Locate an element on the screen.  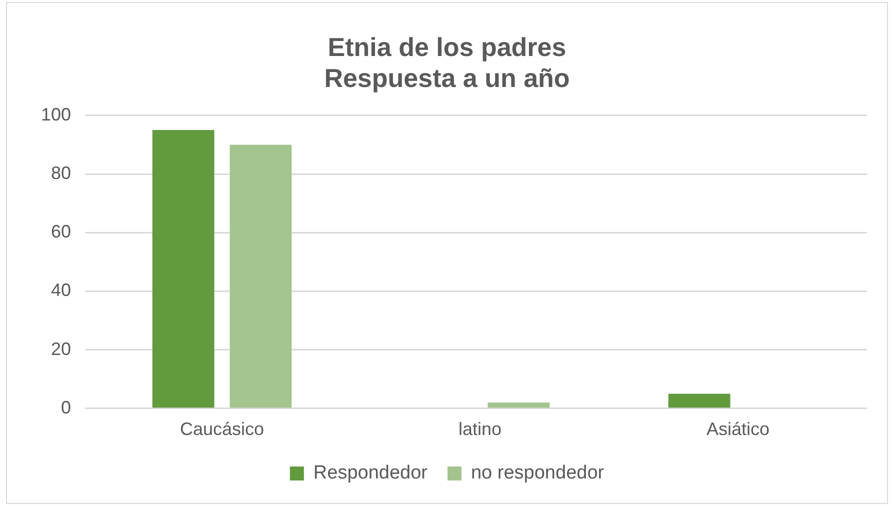
x-tick-label: Asiático is located at coordinates (738, 429).